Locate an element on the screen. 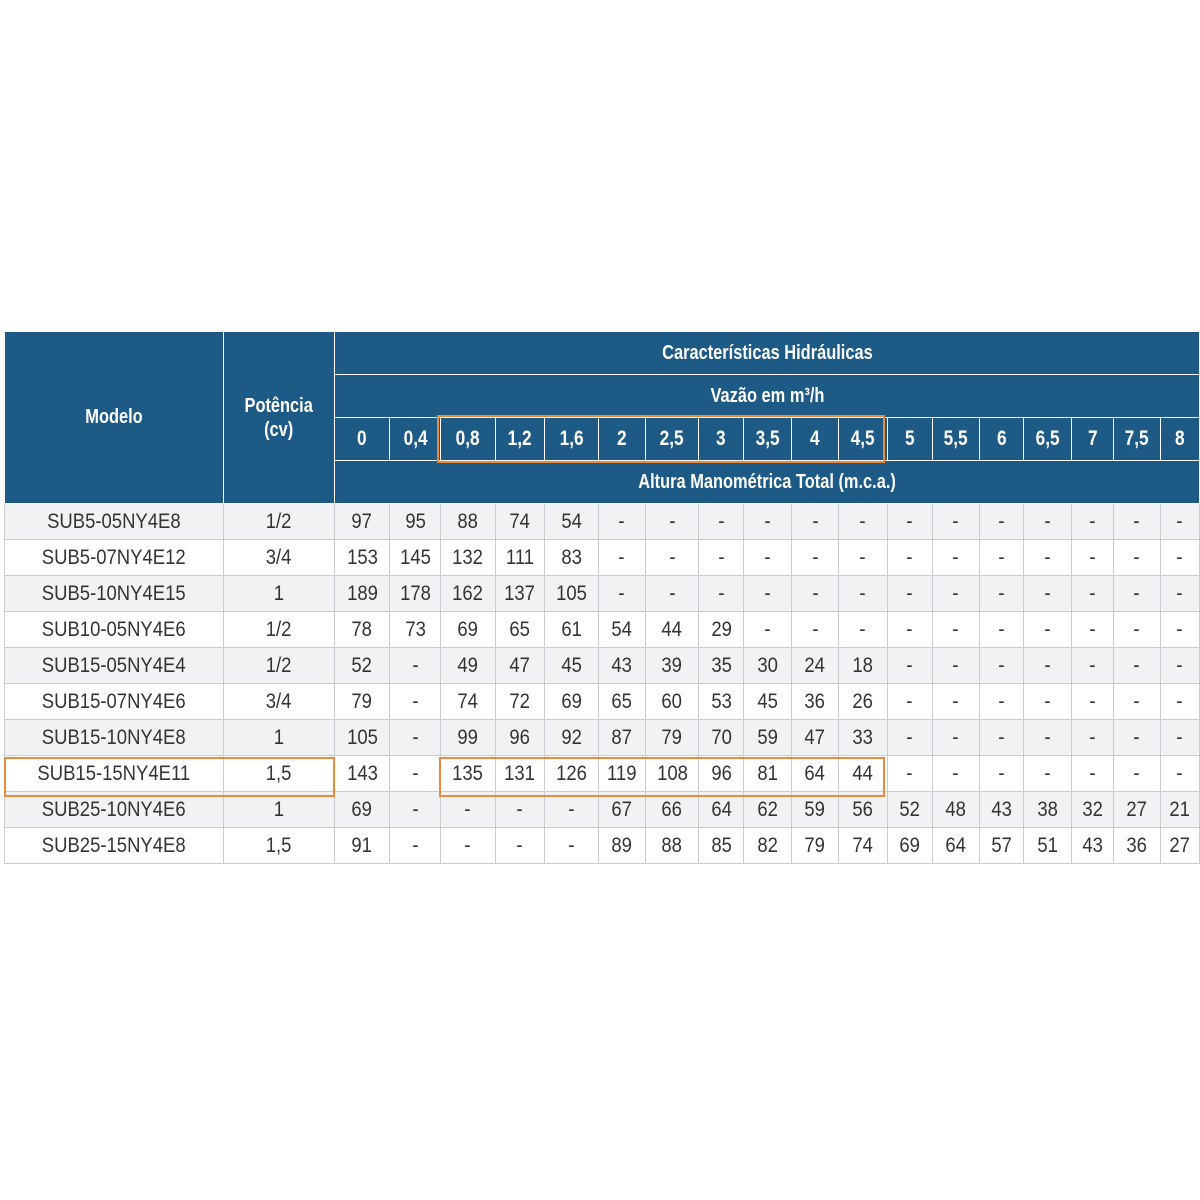 The image size is (1200, 1200). head-value-cell: 87 is located at coordinates (622, 737).